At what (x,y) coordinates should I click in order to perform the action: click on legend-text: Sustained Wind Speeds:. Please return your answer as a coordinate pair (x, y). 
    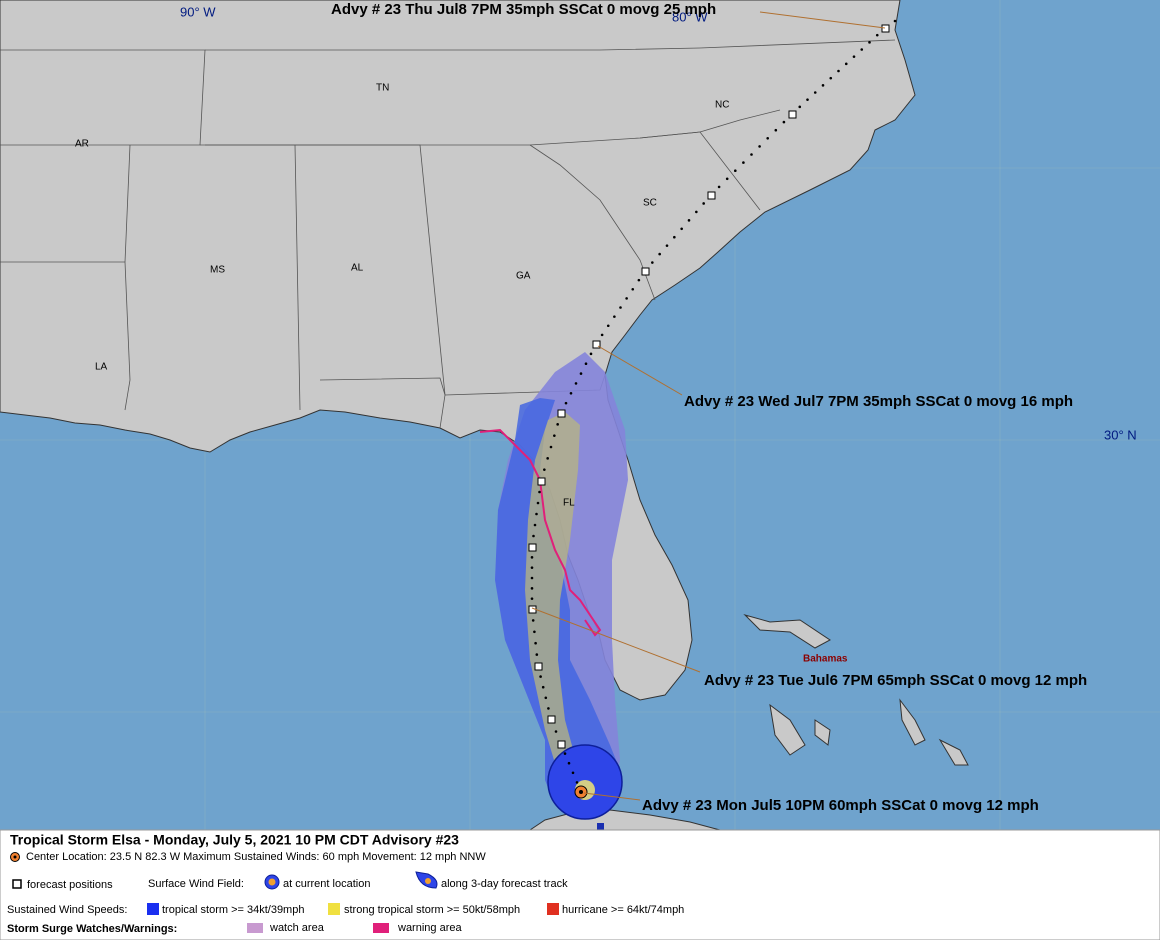
    Looking at the image, I should click on (67, 910).